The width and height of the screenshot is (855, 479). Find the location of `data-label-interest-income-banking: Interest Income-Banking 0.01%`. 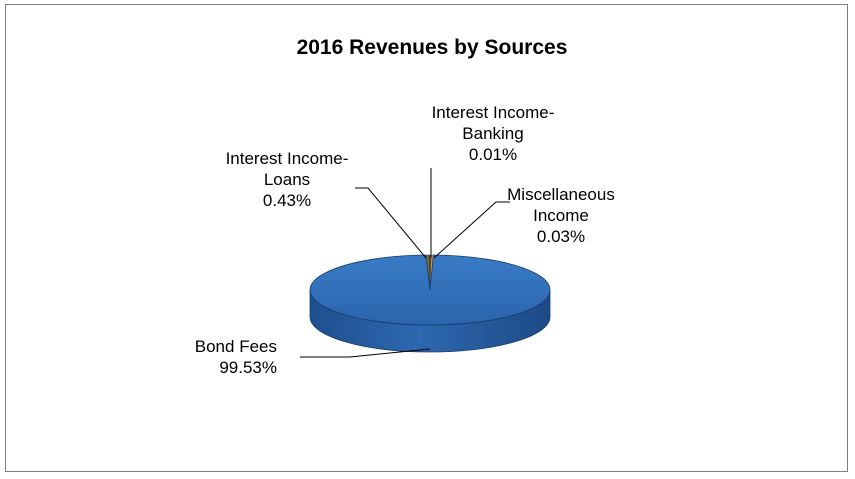

data-label-interest-income-banking: Interest Income-Banking 0.01% is located at coordinates (493, 133).